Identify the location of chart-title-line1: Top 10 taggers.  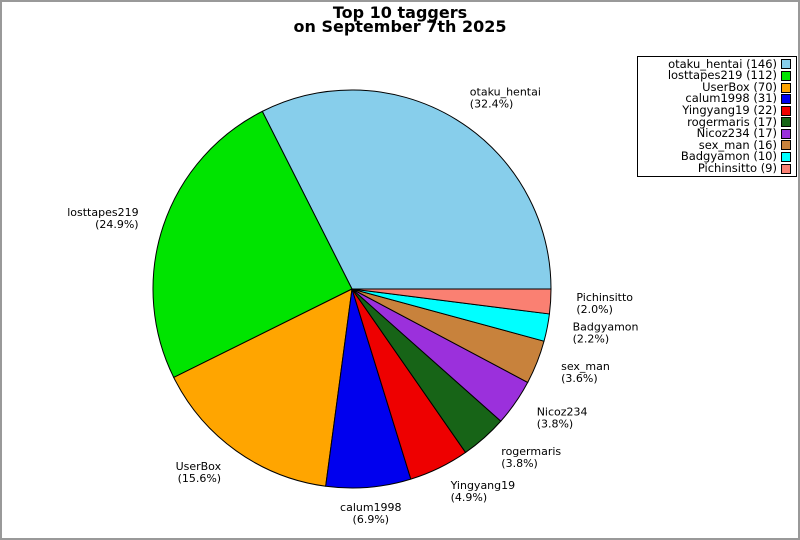
(400, 12).